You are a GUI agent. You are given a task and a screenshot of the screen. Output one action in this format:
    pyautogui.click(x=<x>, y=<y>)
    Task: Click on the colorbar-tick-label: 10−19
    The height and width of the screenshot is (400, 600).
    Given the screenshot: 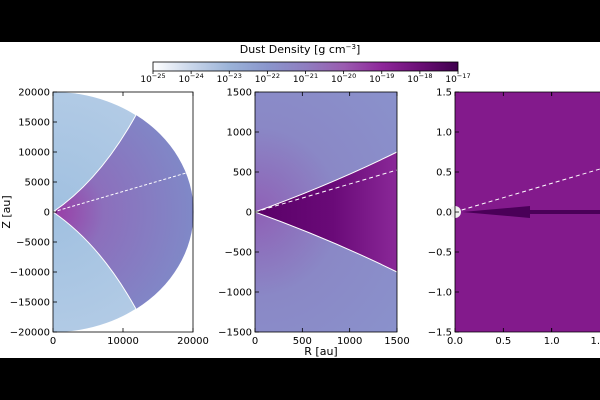 What is the action you would take?
    pyautogui.click(x=381, y=78)
    